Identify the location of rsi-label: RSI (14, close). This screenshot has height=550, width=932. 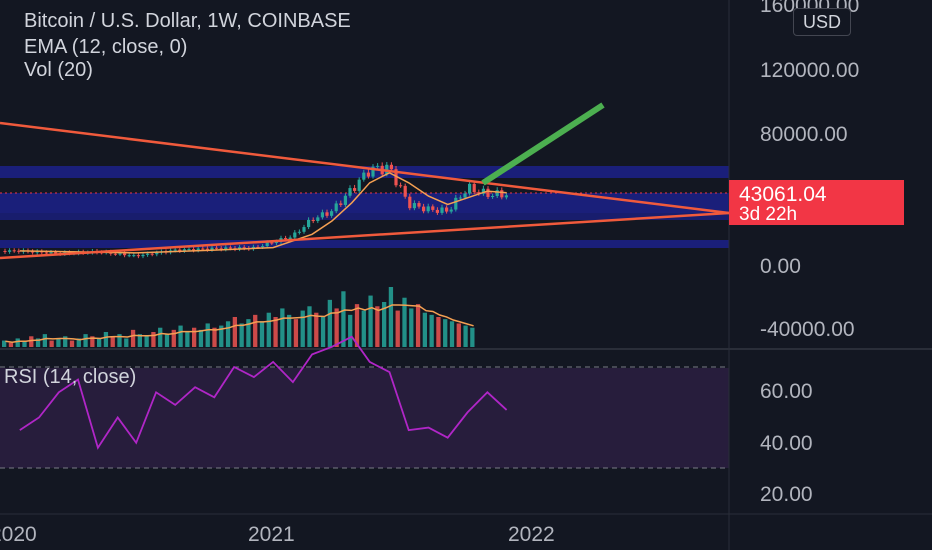
(70, 377).